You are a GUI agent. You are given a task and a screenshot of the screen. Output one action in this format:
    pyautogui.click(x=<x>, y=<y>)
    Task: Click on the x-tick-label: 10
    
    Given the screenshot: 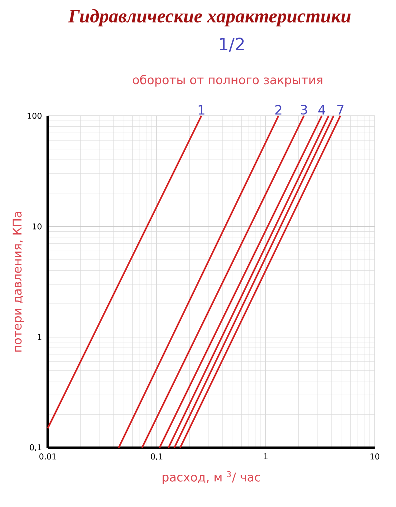 What is the action you would take?
    pyautogui.click(x=375, y=457)
    